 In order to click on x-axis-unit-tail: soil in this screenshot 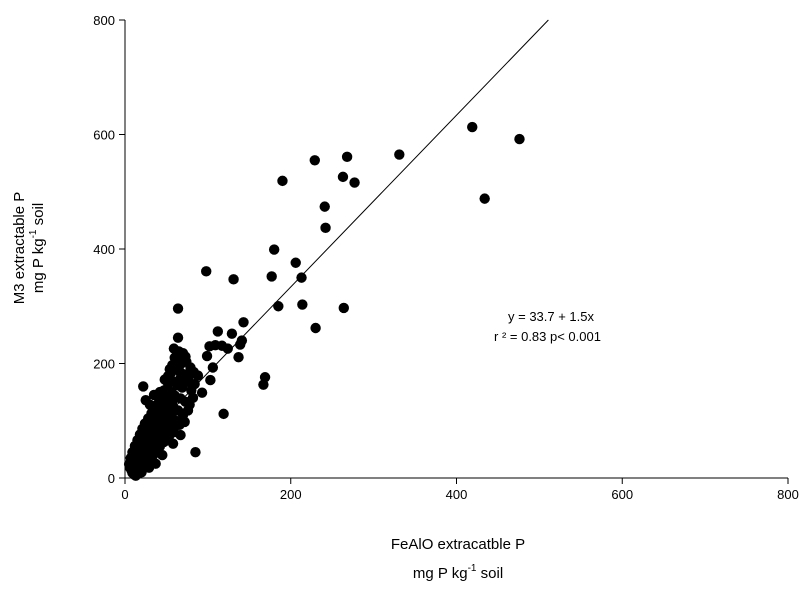, I will do `click(489, 573)`.